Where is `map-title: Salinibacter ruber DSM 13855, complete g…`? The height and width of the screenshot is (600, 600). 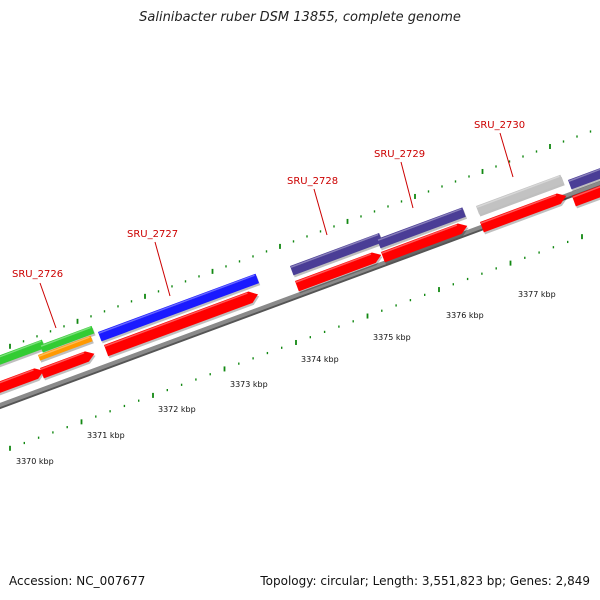 map-title: Salinibacter ruber DSM 13855, complete g… is located at coordinates (300, 17).